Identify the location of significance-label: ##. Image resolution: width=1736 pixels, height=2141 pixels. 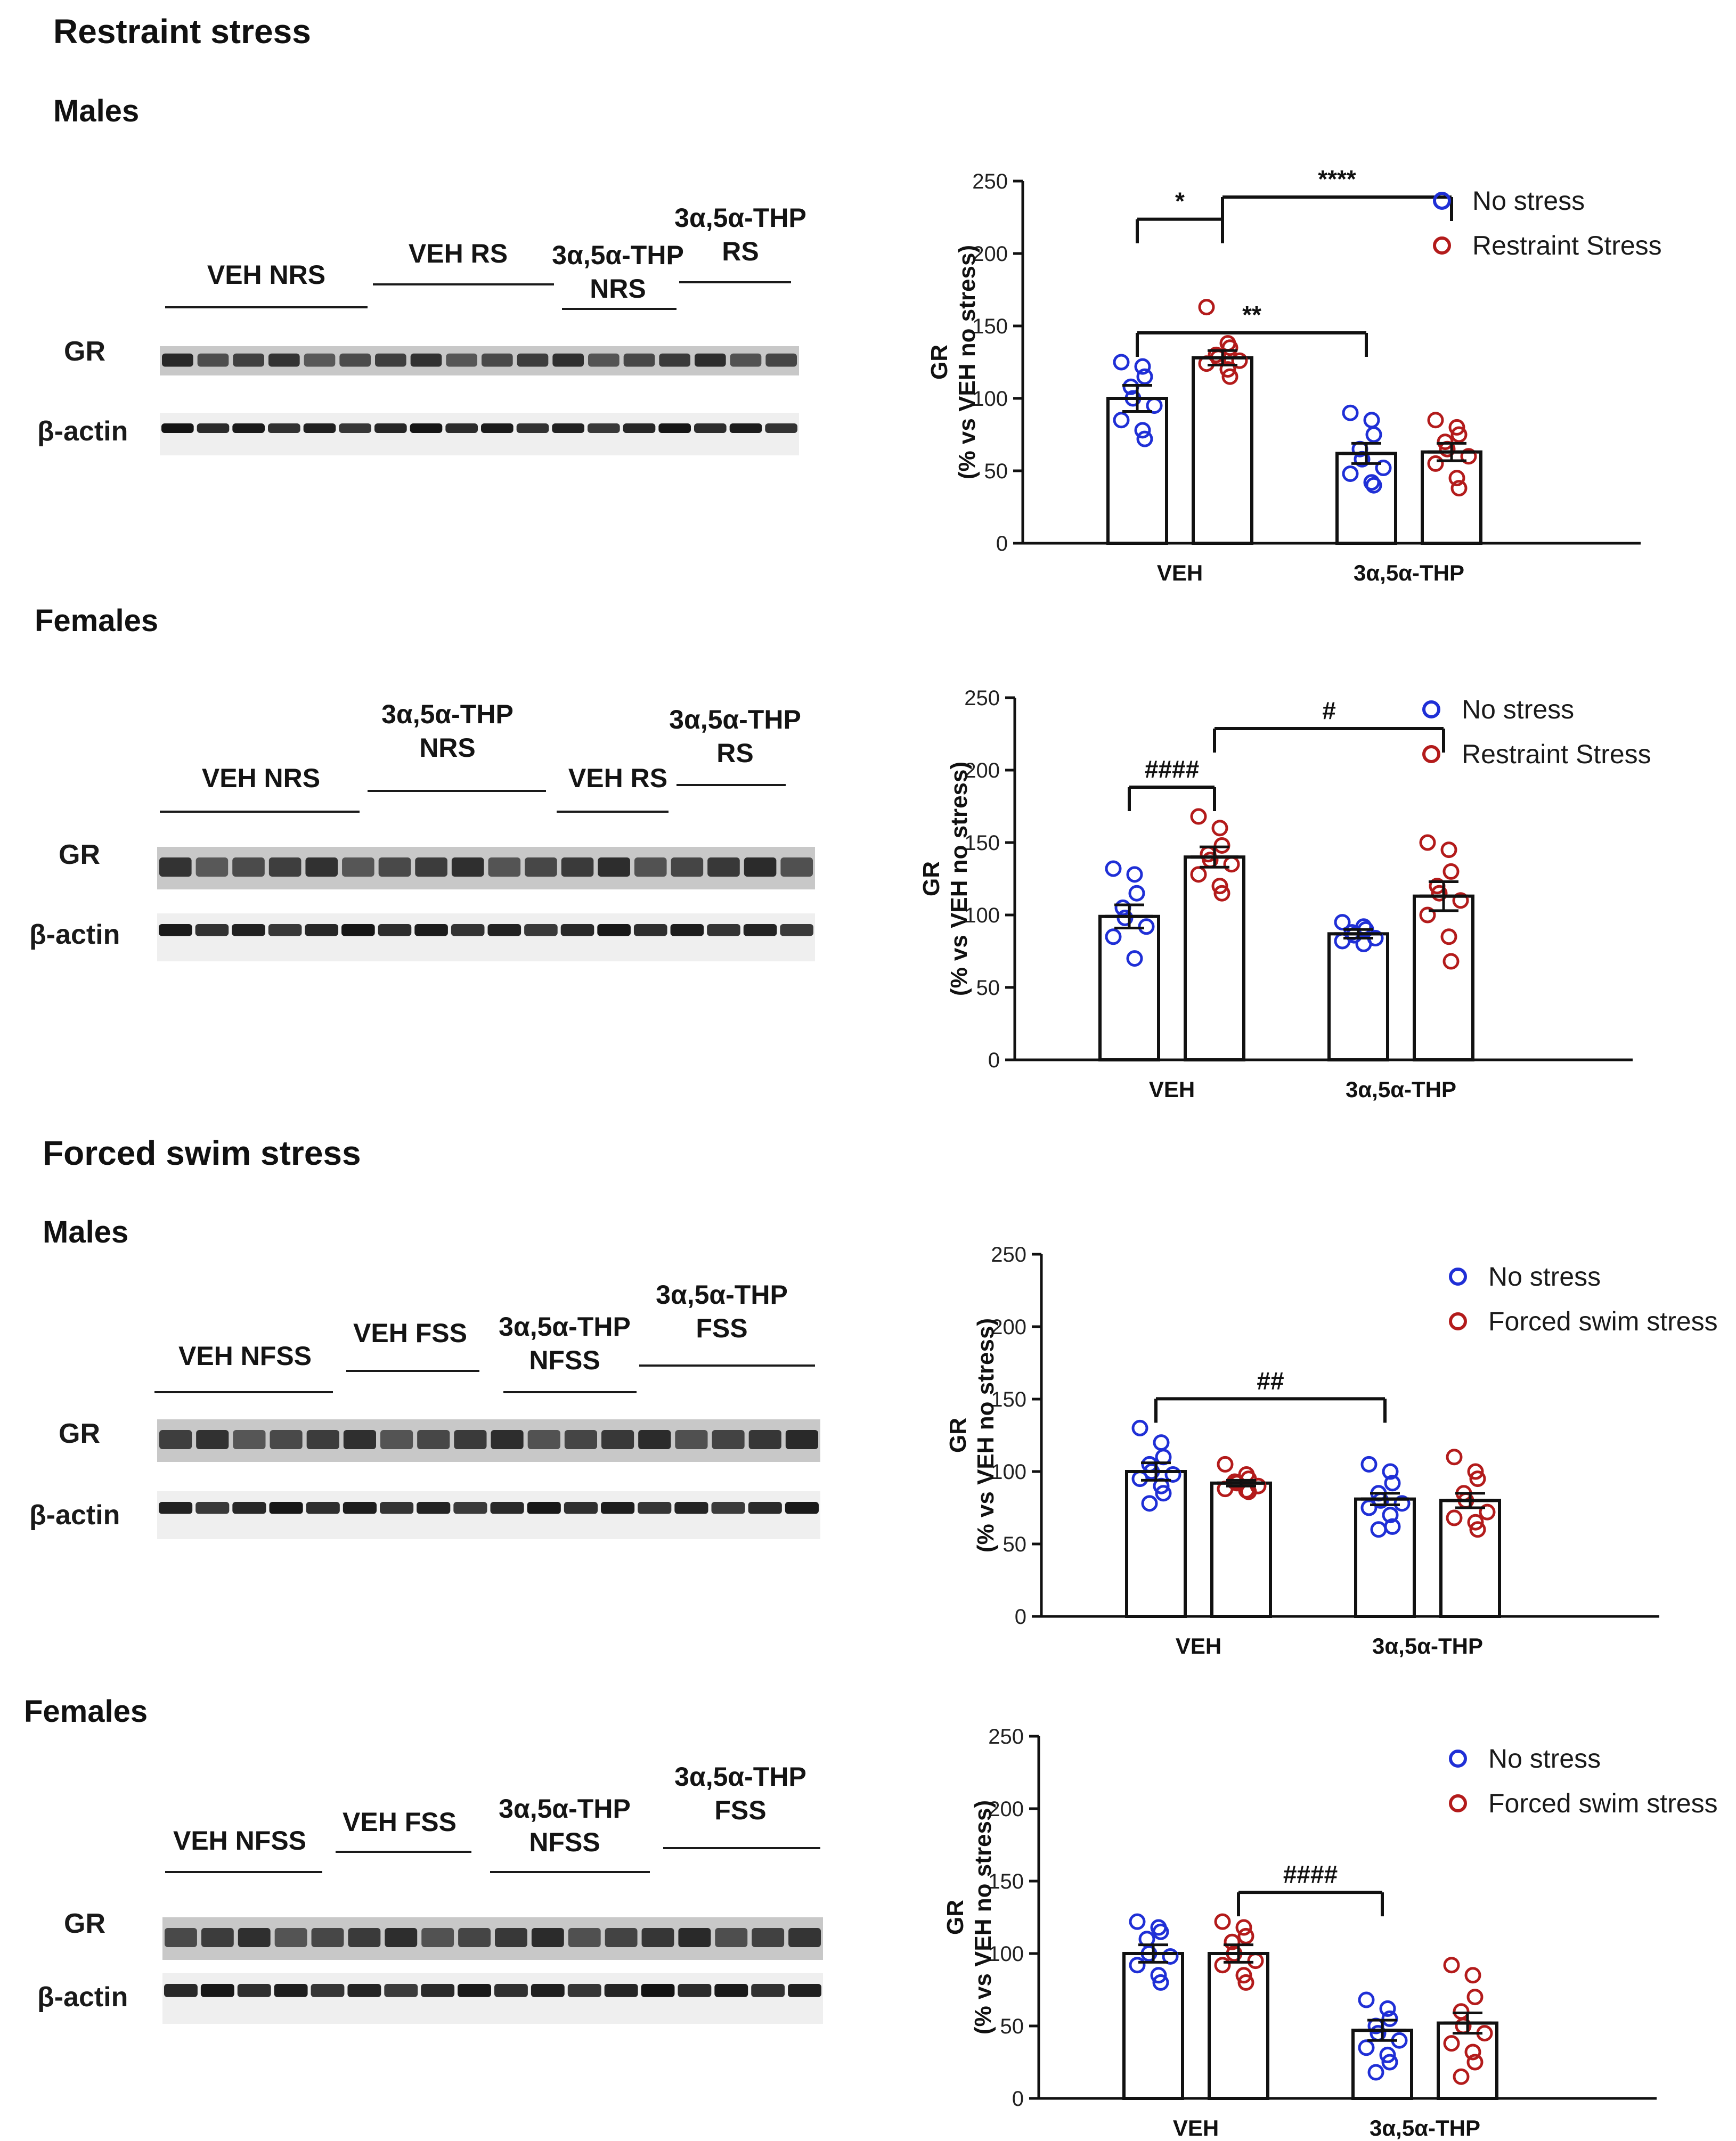
(1270, 1380).